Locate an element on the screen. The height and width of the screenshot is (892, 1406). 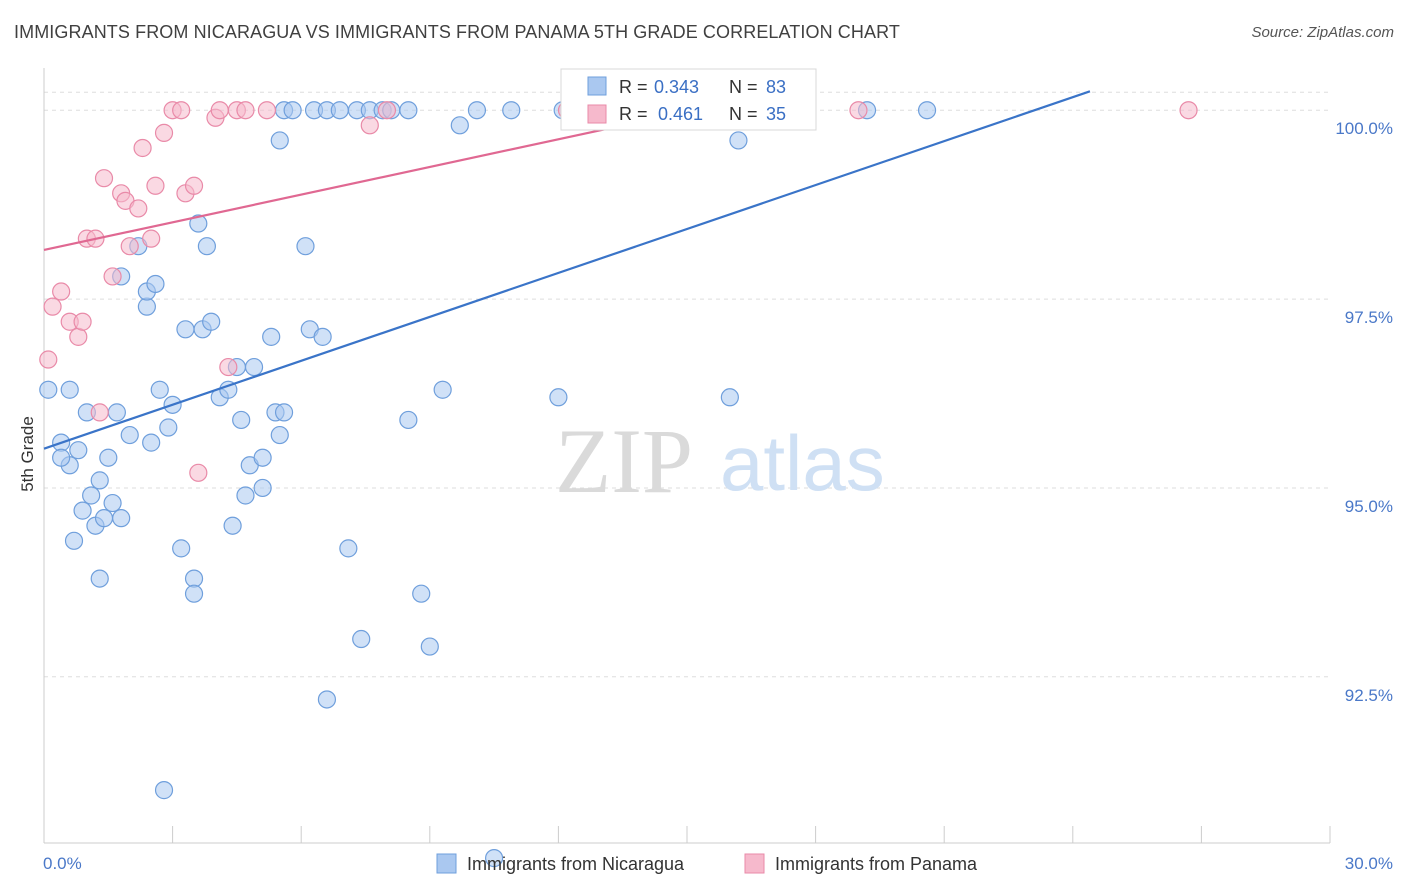
stats-box: R = 0.343 N = 83 R = 0.461 N = 35 is located at coordinates (688, 99).